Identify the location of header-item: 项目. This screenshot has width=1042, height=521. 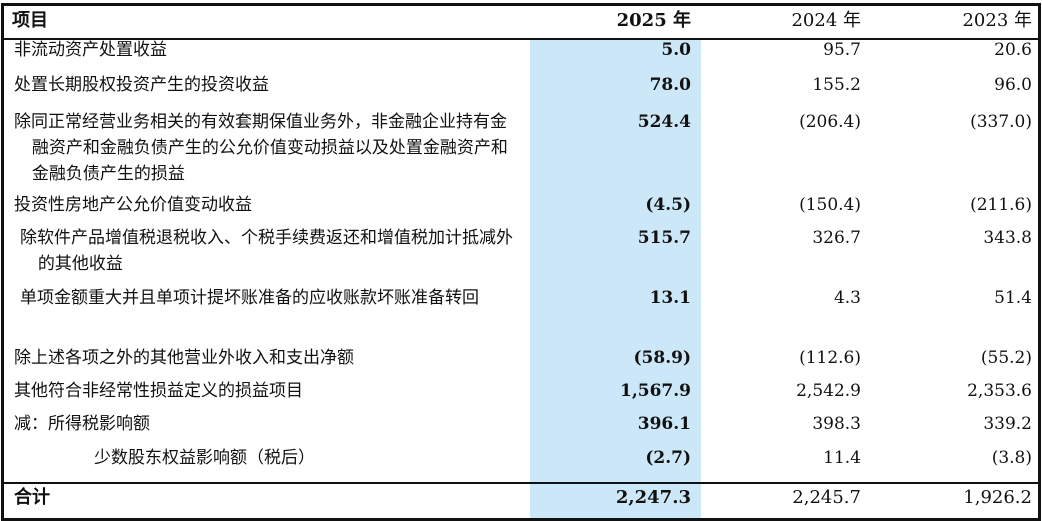
(30, 20).